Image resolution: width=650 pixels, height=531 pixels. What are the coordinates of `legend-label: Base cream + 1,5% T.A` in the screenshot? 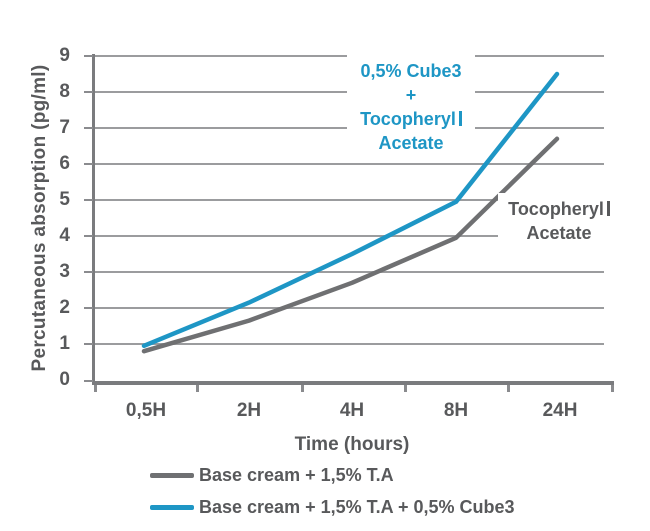 It's located at (296, 474).